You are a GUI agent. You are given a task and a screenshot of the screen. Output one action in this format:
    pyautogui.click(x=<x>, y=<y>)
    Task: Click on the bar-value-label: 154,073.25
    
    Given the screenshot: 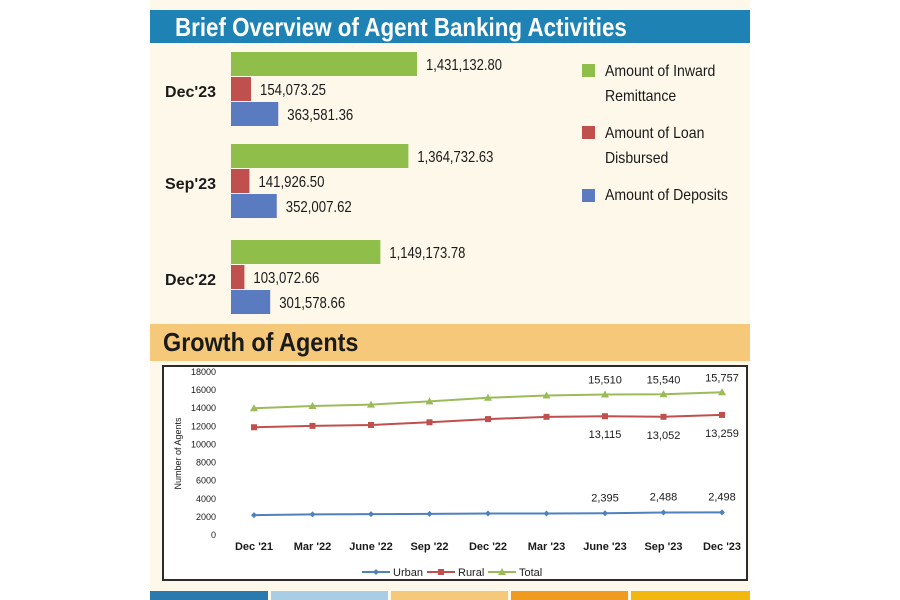 What is the action you would take?
    pyautogui.click(x=293, y=90)
    